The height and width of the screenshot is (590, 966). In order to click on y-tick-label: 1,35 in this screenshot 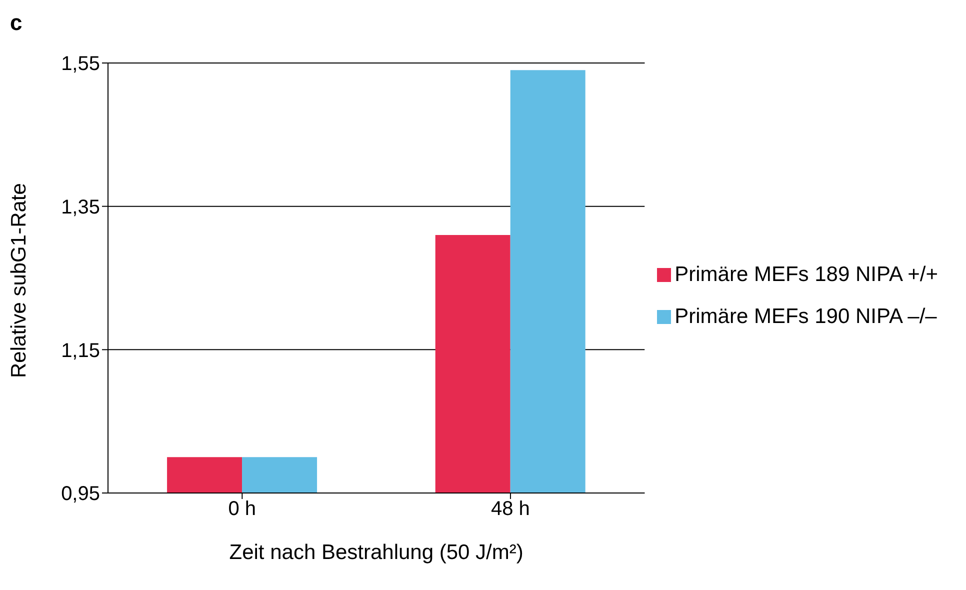, I will do `click(80, 207)`.